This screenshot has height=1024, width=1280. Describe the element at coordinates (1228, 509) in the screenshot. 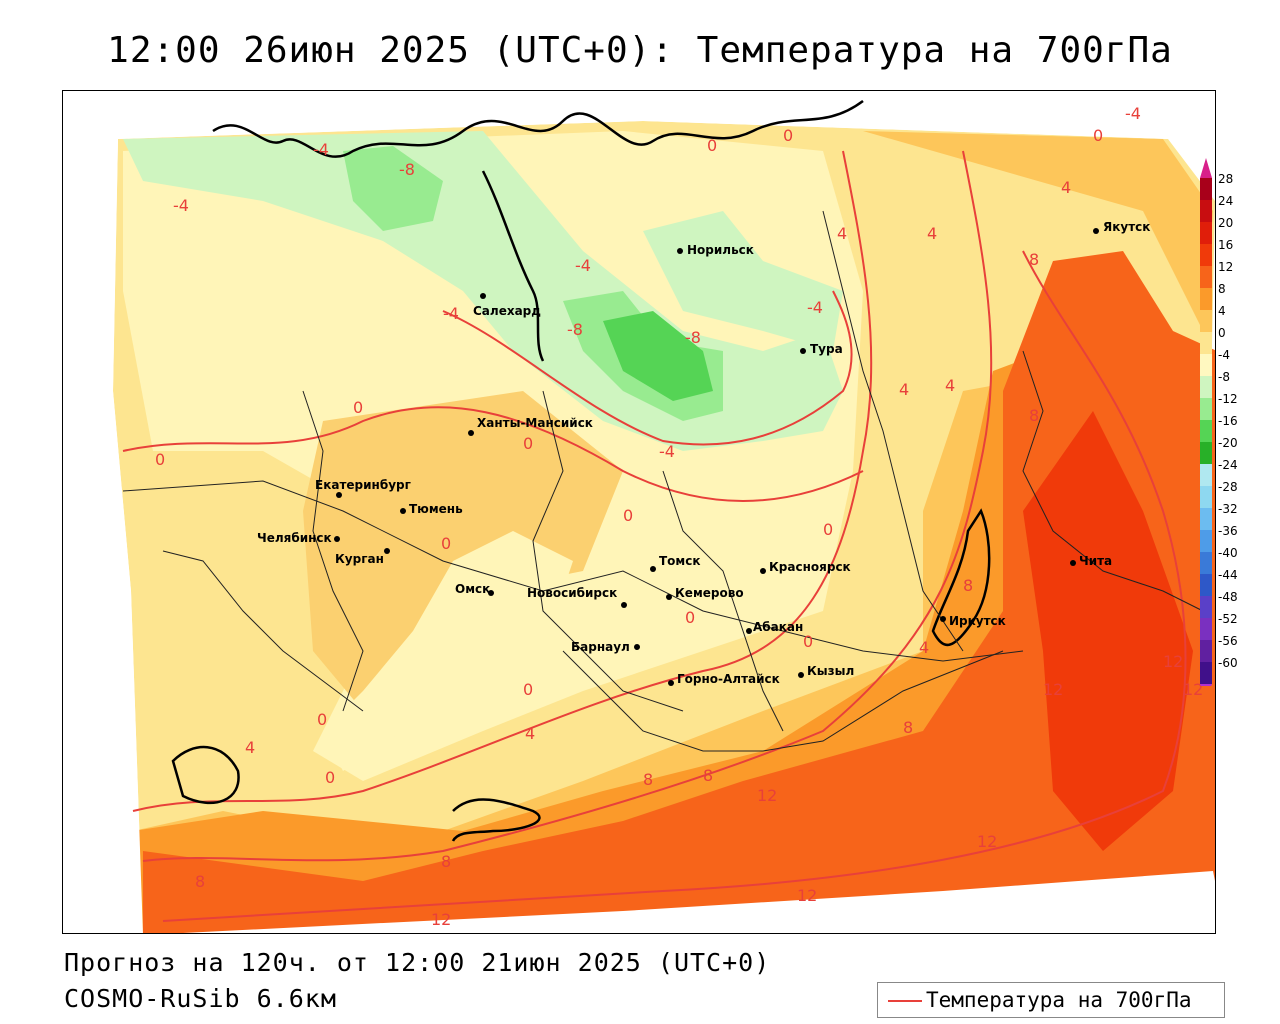

I see `colorbar-tick-label: -32` at that location.